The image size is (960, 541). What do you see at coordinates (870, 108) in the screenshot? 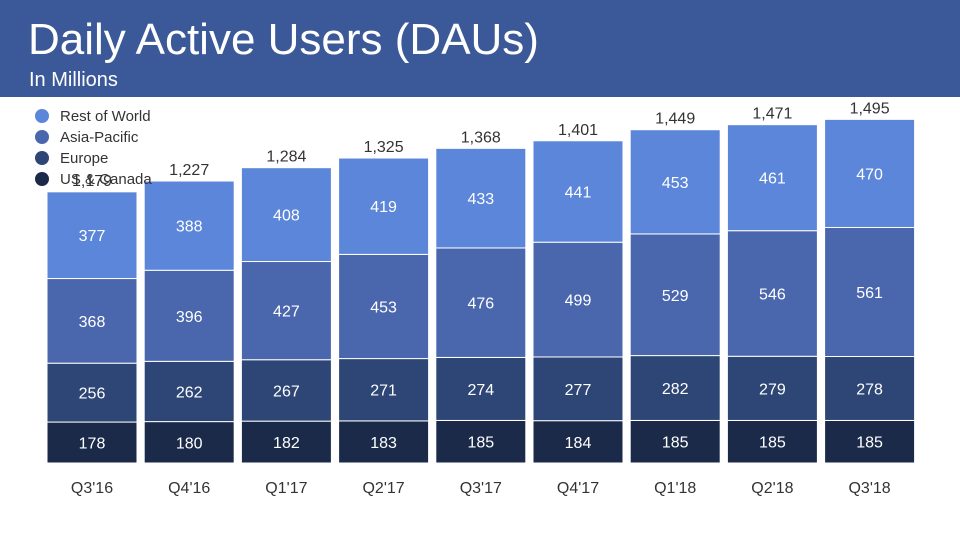
I see `bar-total-label: 1,495` at bounding box center [870, 108].